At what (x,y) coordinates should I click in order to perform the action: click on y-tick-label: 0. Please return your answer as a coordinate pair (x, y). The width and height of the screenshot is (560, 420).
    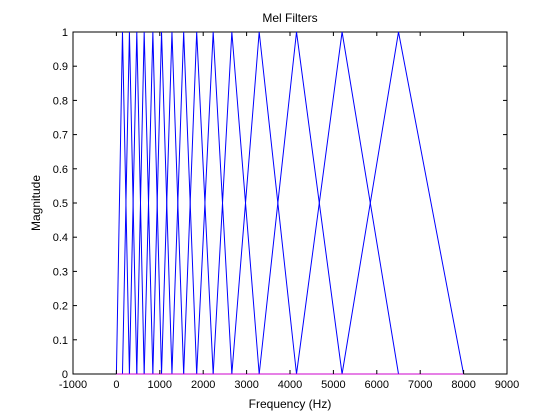
    Looking at the image, I should click on (65, 375).